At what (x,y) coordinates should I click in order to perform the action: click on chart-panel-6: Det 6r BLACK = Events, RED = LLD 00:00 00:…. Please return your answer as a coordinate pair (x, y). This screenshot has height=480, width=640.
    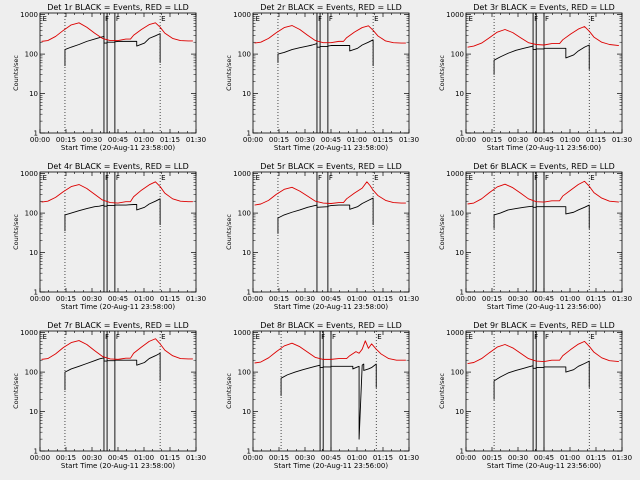
    Looking at the image, I should click on (535, 236).